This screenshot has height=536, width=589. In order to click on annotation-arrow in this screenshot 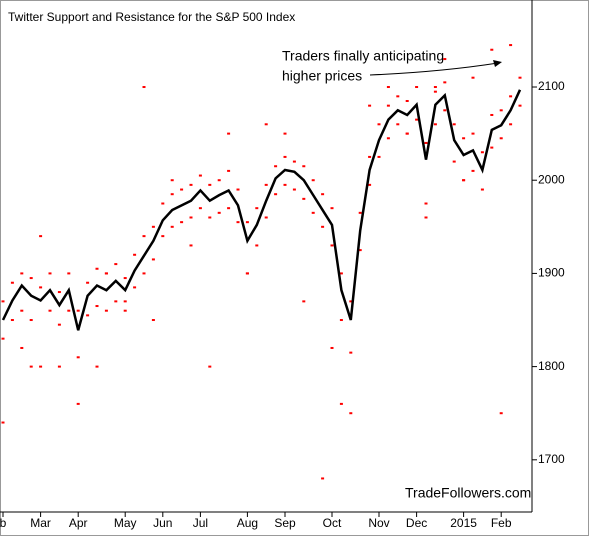, I will do `click(434, 69)`.